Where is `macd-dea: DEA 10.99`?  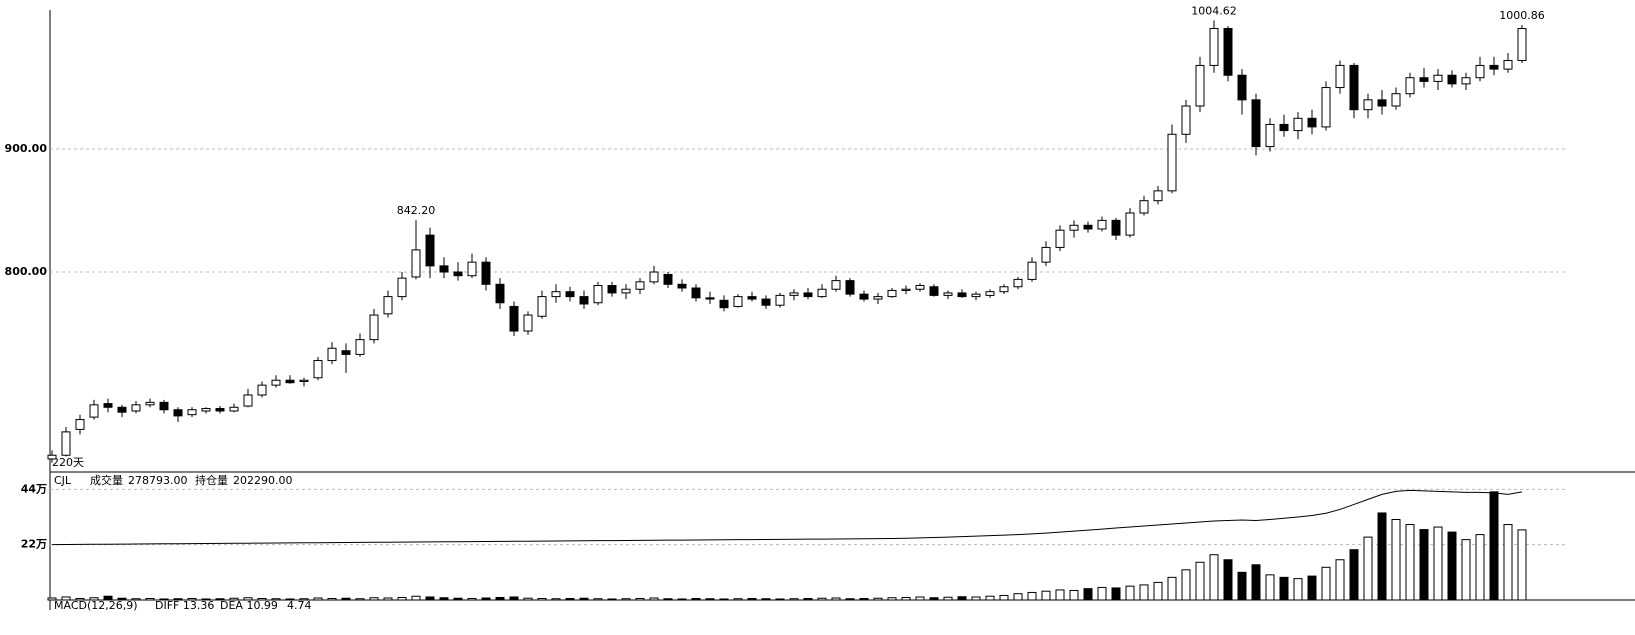 macd-dea: DEA 10.99 is located at coordinates (249, 605).